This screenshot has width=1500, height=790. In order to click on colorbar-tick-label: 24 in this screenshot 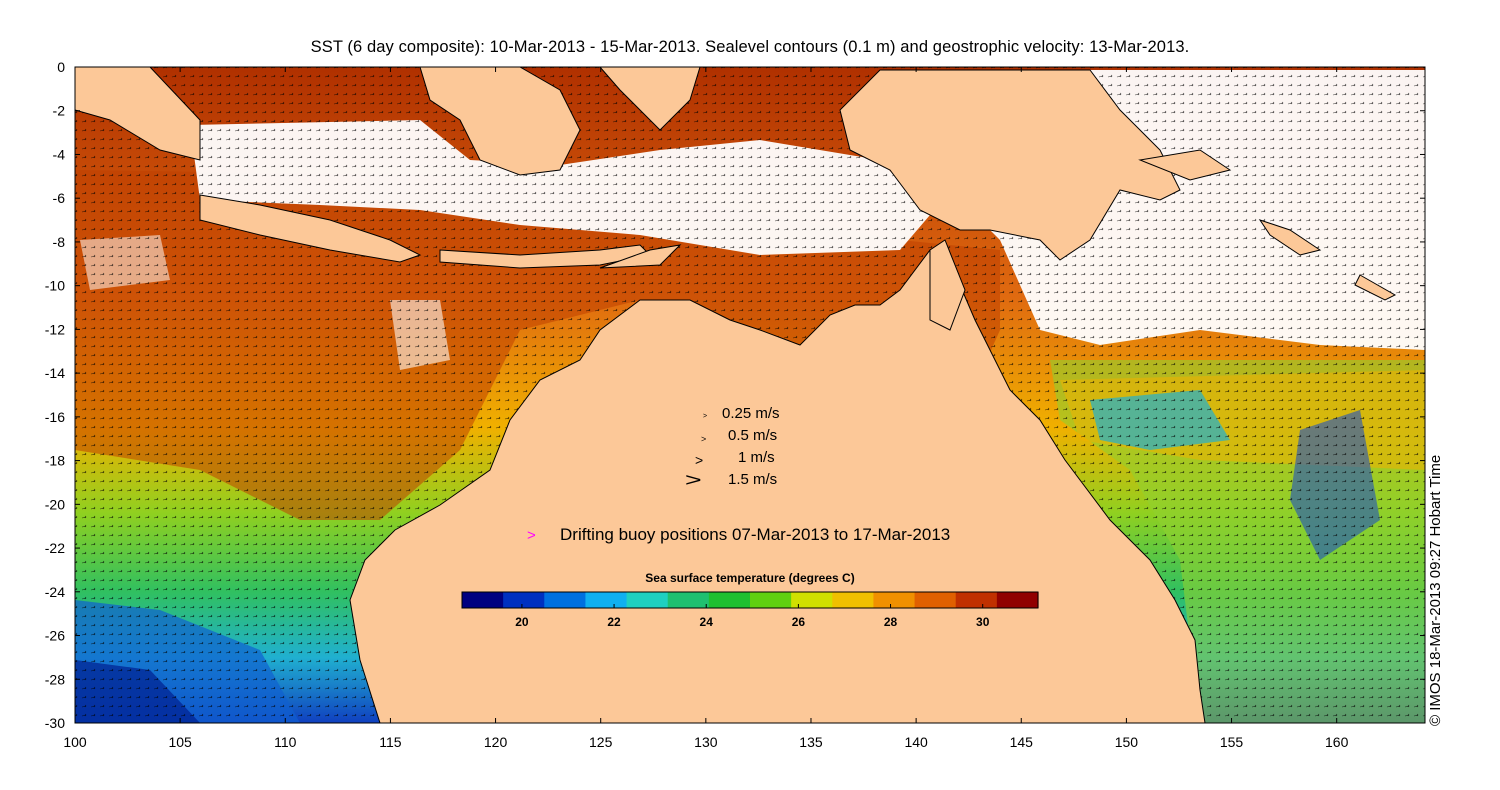, I will do `click(707, 622)`.